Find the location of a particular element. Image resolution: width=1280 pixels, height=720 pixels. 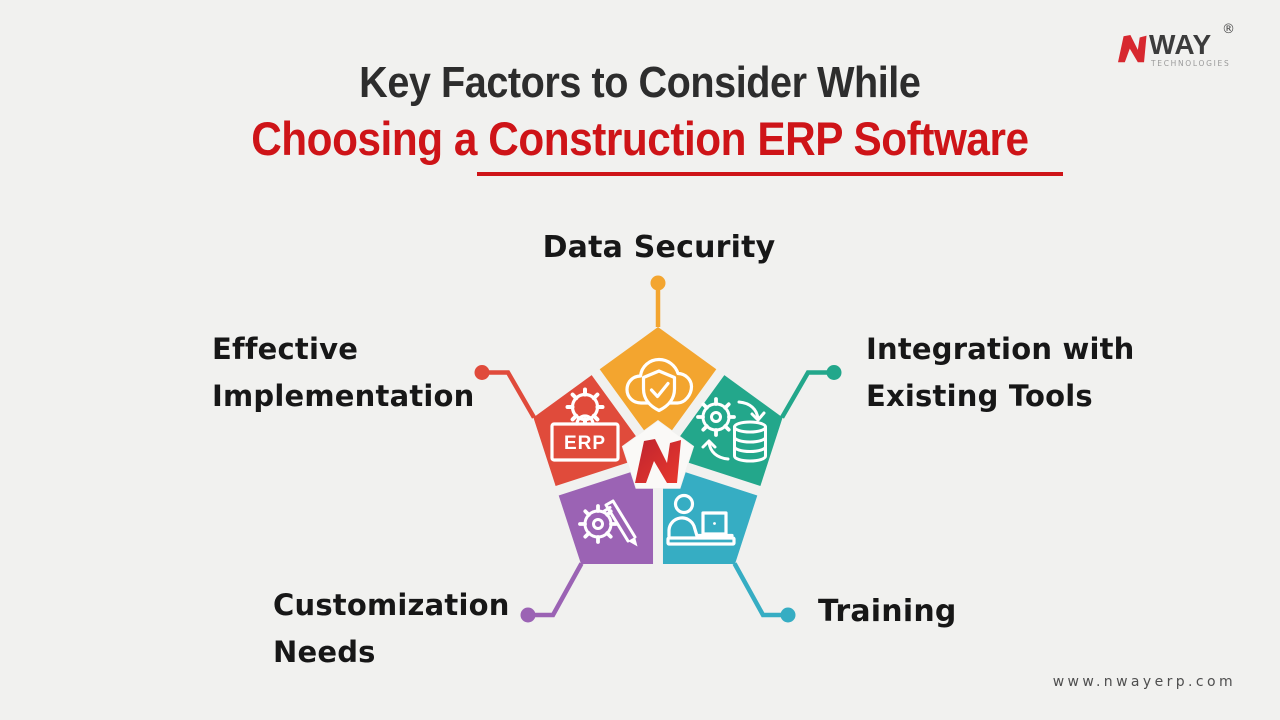

connector-implementation is located at coordinates (509, 394).